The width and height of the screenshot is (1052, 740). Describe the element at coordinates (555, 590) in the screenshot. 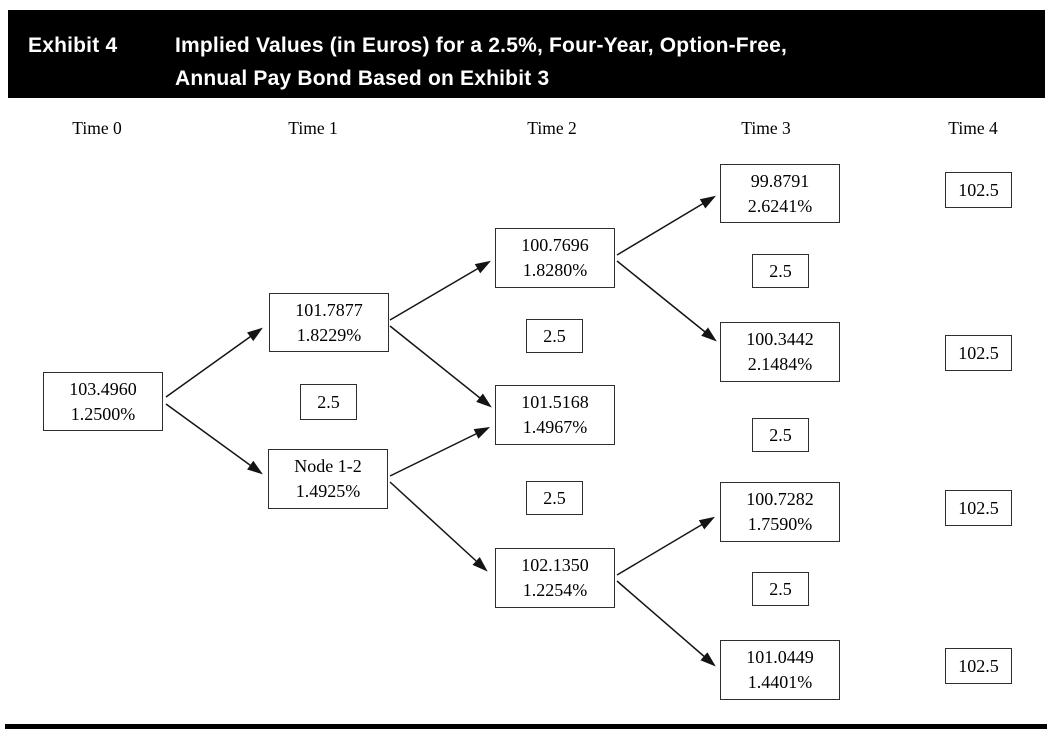

I see `node-rate: 1.2254%` at that location.